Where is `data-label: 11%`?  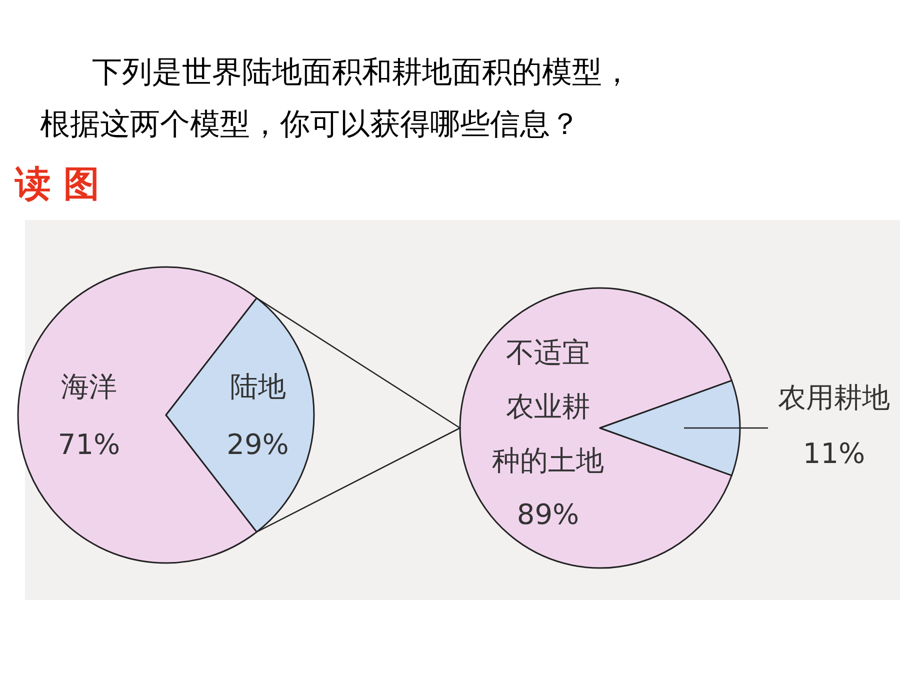
data-label: 11% is located at coordinates (834, 453).